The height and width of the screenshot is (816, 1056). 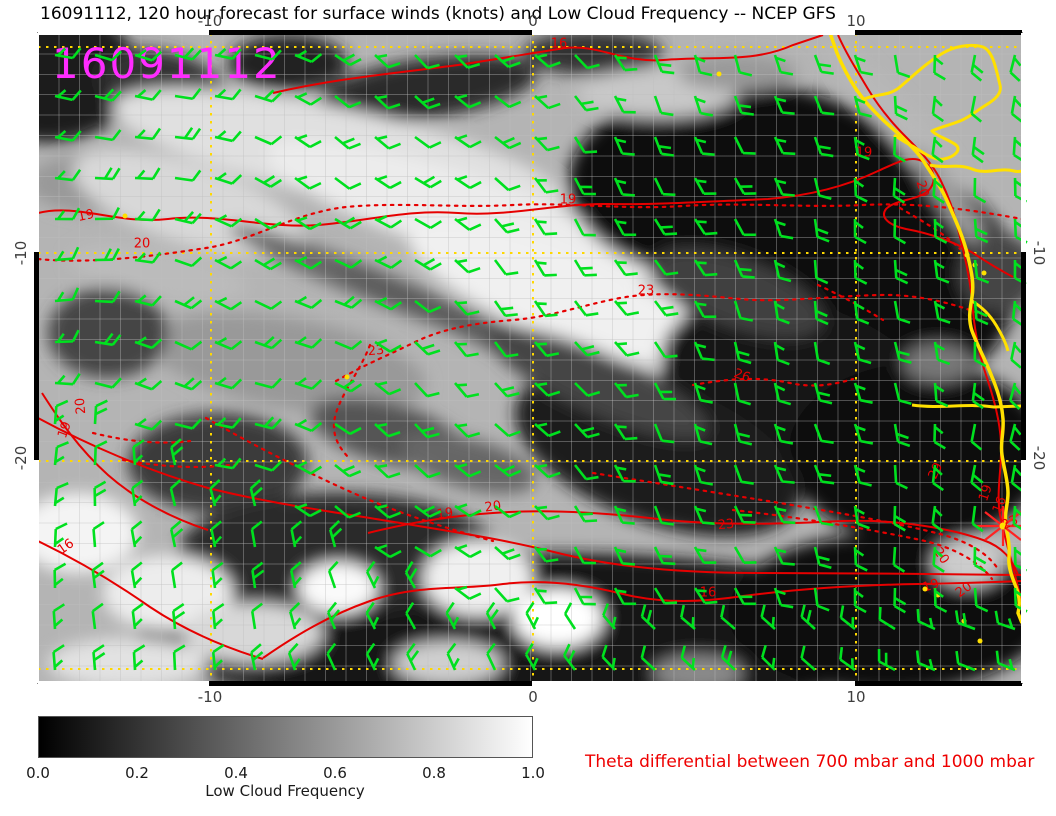 I want to click on contour-value-label: 23, so click(x=646, y=291).